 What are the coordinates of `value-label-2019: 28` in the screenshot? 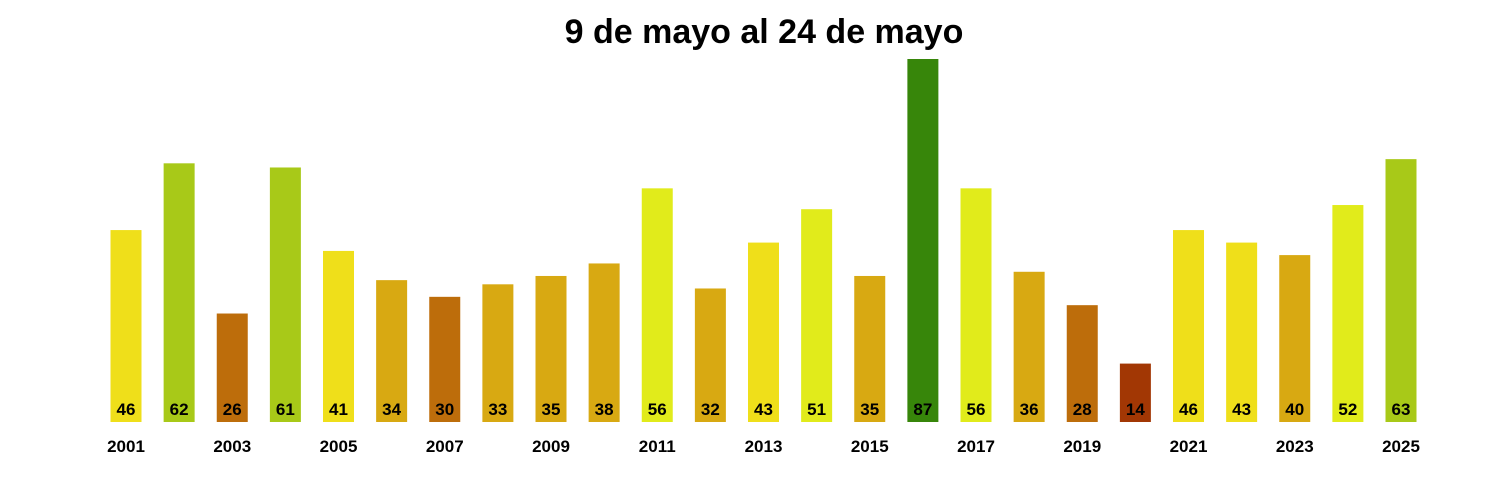 It's located at (1082, 409).